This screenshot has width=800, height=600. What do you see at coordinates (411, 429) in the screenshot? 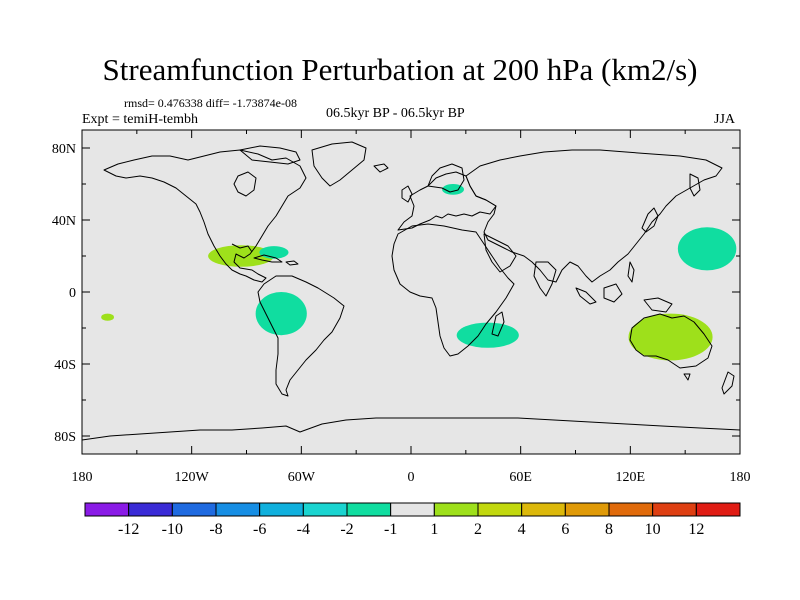
I see `coast-antarctica` at bounding box center [411, 429].